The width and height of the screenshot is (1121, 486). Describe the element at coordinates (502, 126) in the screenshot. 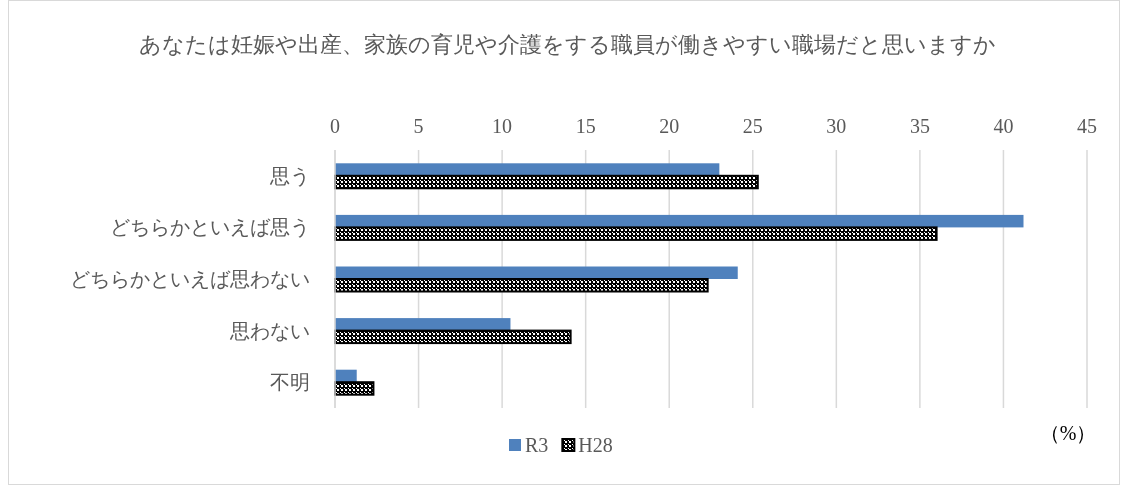

I see `x-tick-label: 10` at that location.